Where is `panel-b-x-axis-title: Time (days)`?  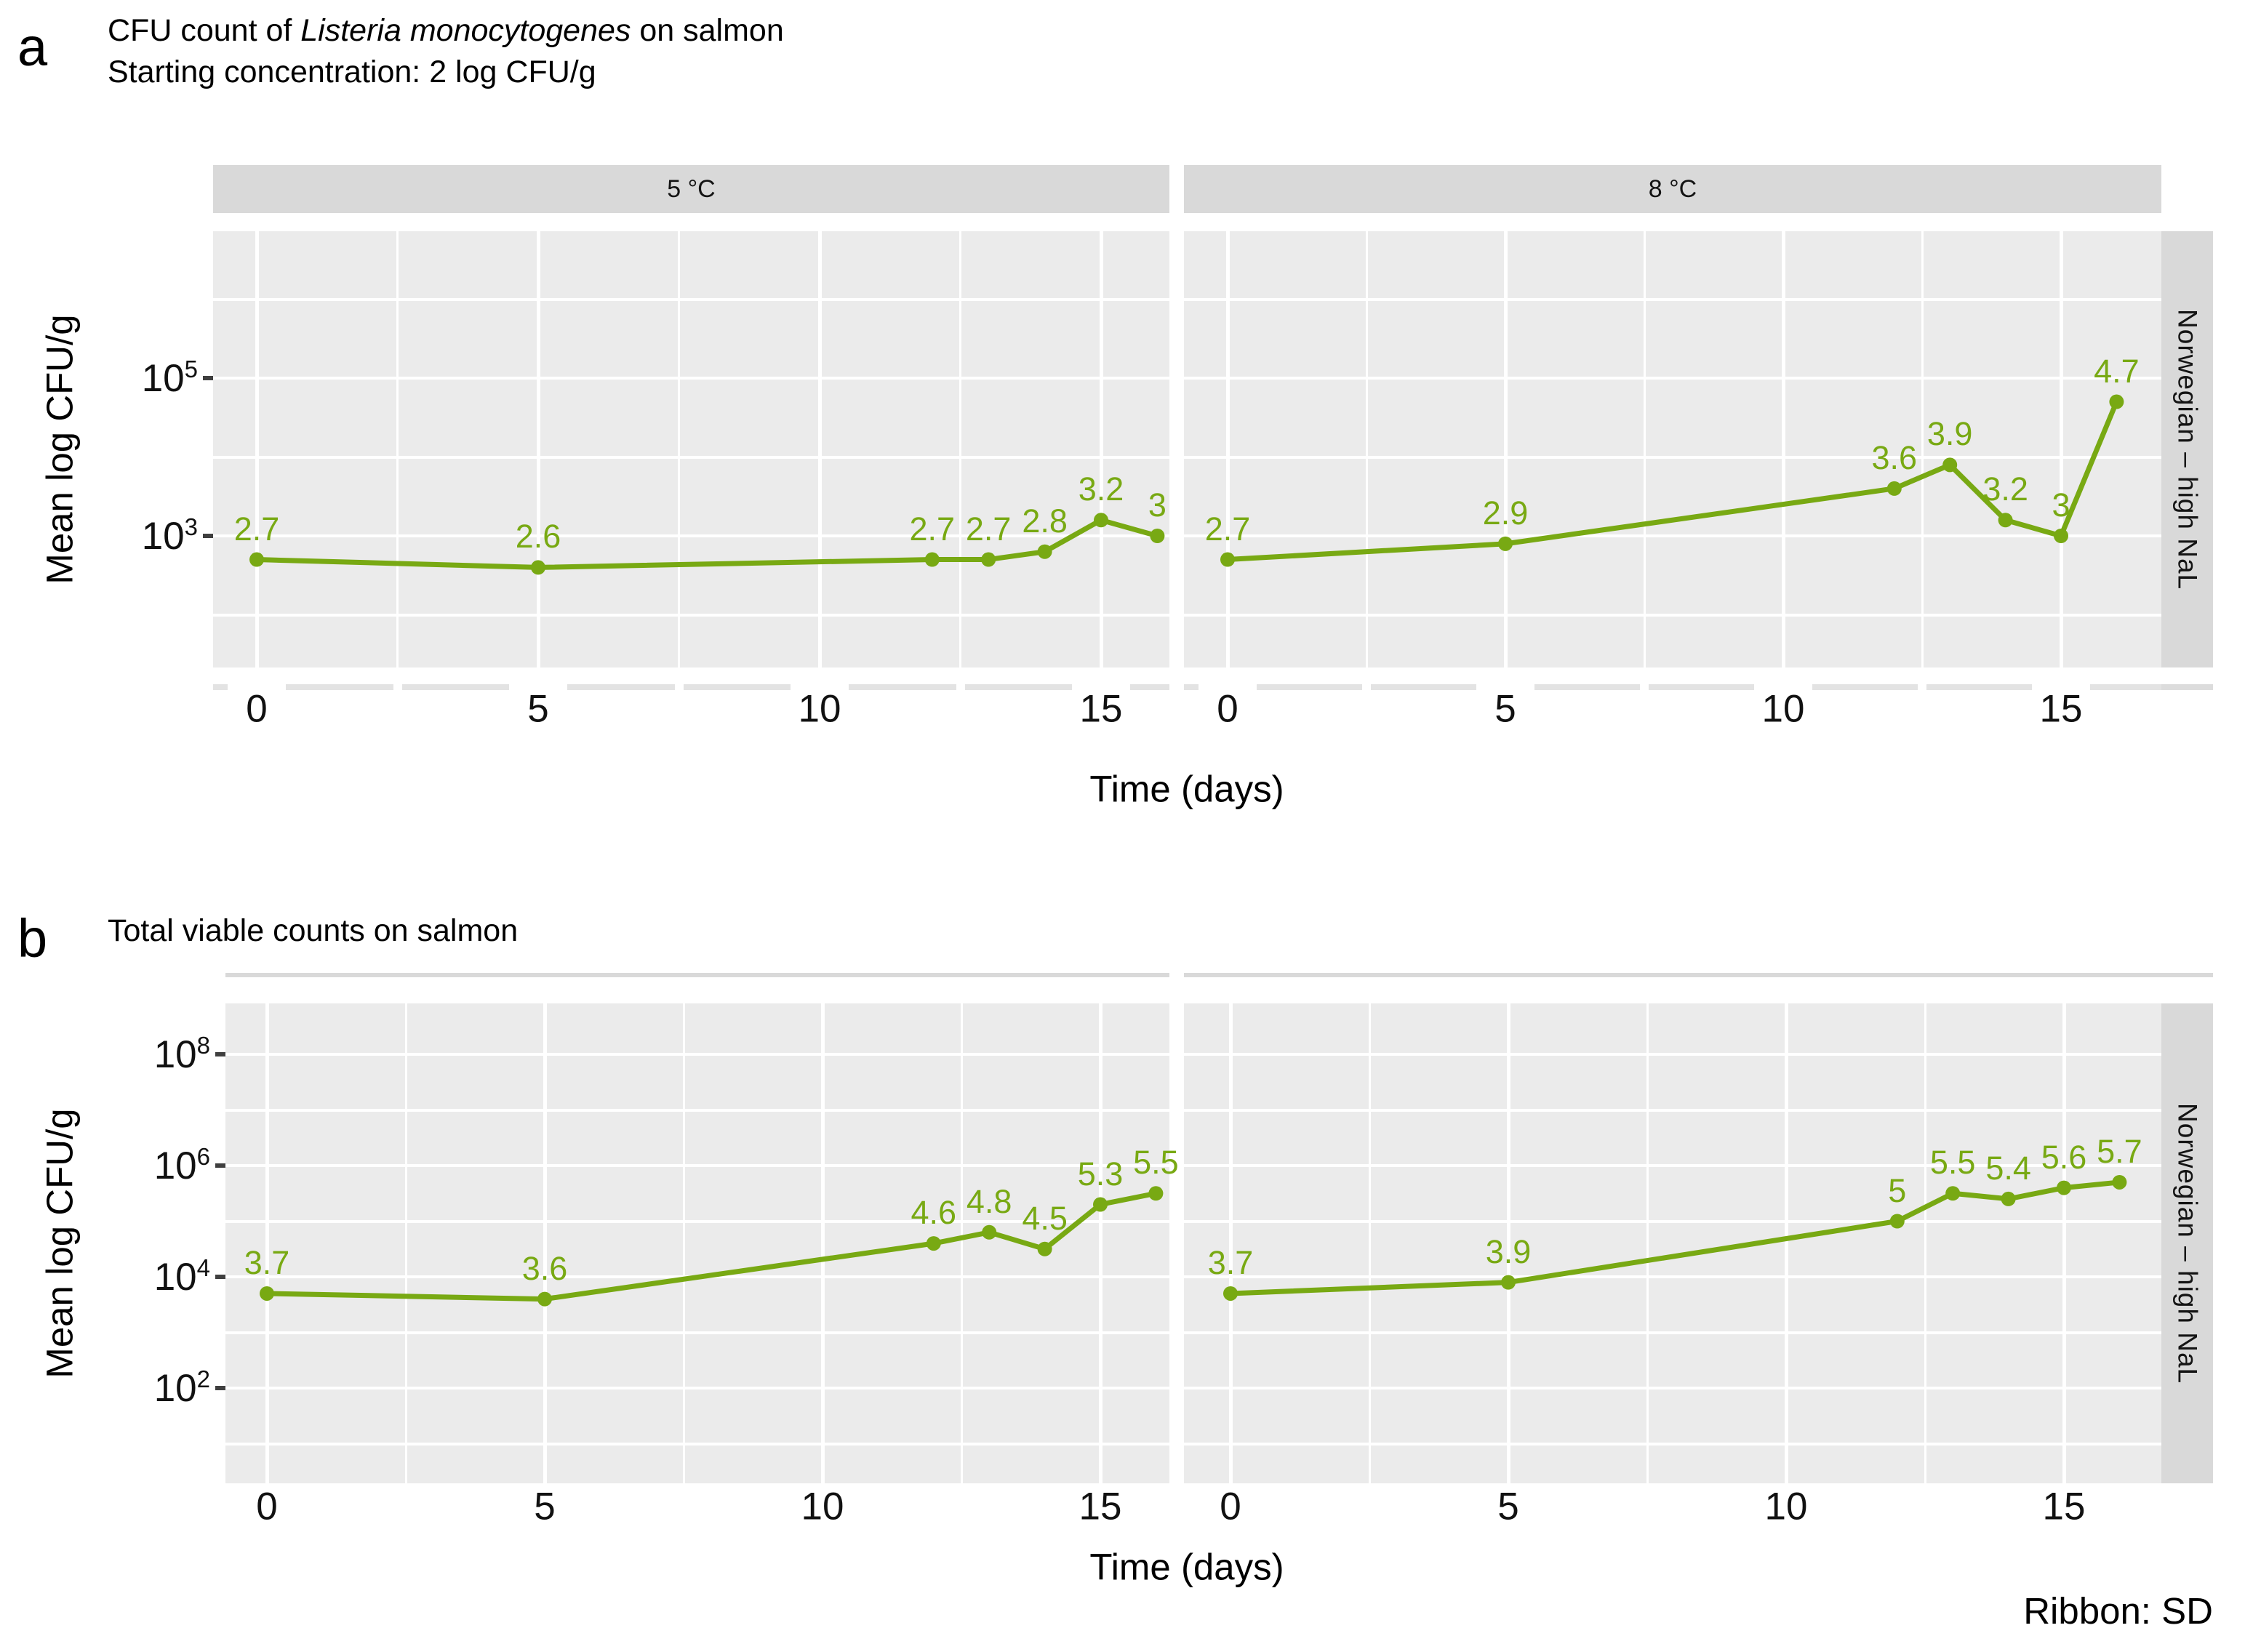
panel-b-x-axis-title: Time (days) is located at coordinates (1186, 1567).